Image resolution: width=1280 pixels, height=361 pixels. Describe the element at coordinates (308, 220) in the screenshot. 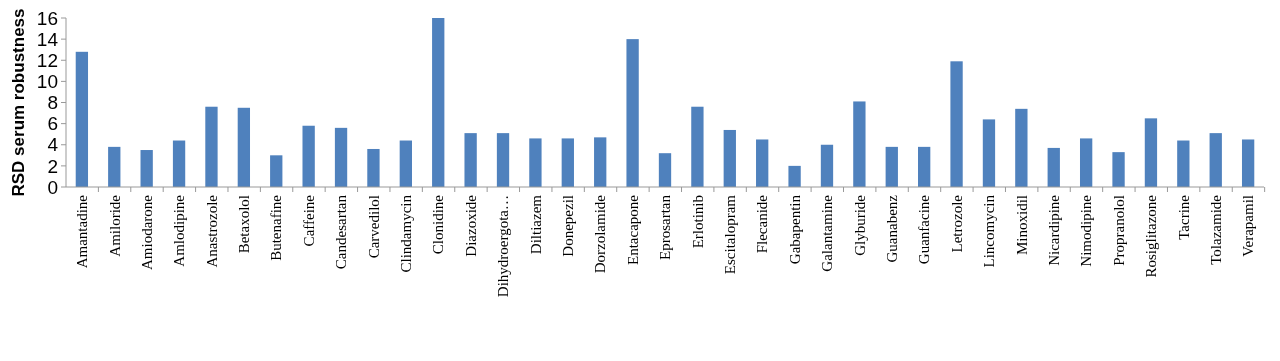

I see `x-tick-label: Caffeine` at that location.